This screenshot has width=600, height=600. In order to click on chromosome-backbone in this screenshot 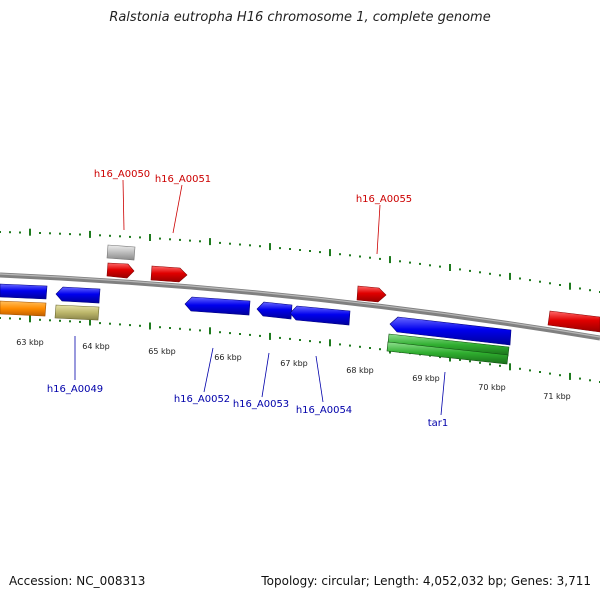, I will do `click(300, 306)`.